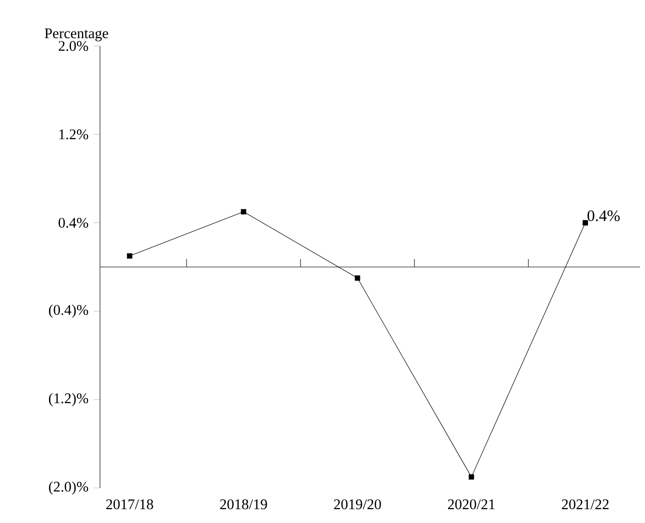  I want to click on x-tick-label: 2021/22, so click(585, 504).